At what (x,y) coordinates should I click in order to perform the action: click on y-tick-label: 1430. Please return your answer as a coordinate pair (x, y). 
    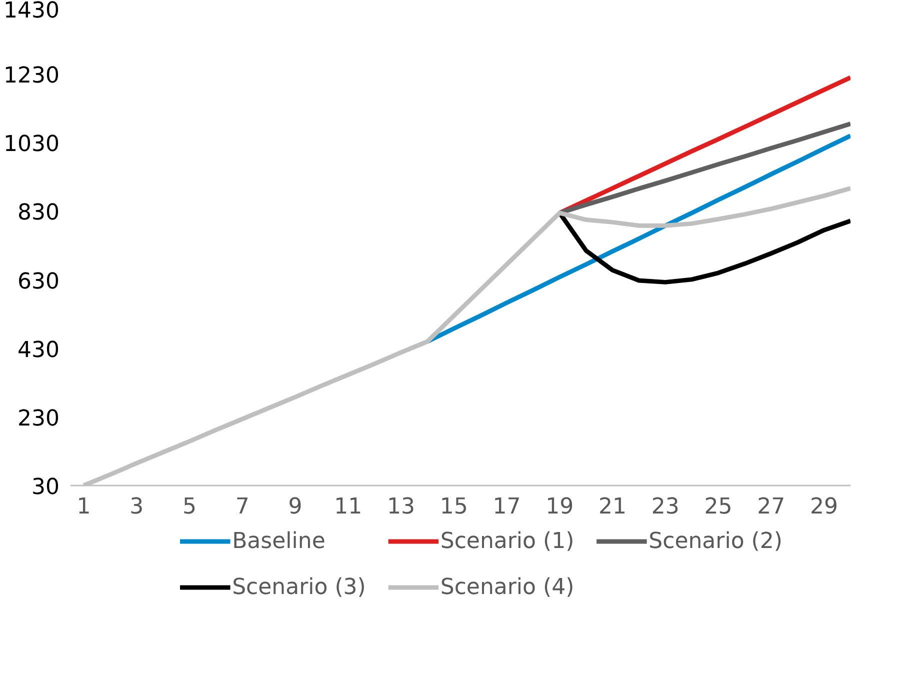
    Looking at the image, I should click on (32, 12).